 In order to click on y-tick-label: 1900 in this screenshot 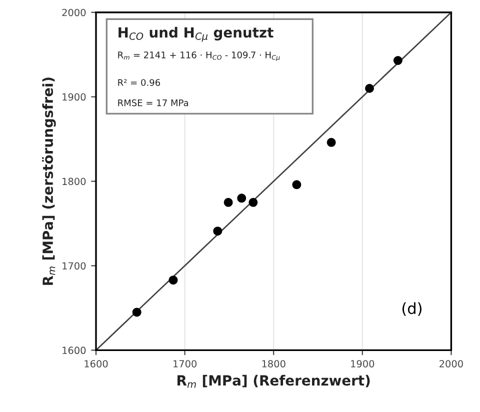, I will do `click(74, 97)`.